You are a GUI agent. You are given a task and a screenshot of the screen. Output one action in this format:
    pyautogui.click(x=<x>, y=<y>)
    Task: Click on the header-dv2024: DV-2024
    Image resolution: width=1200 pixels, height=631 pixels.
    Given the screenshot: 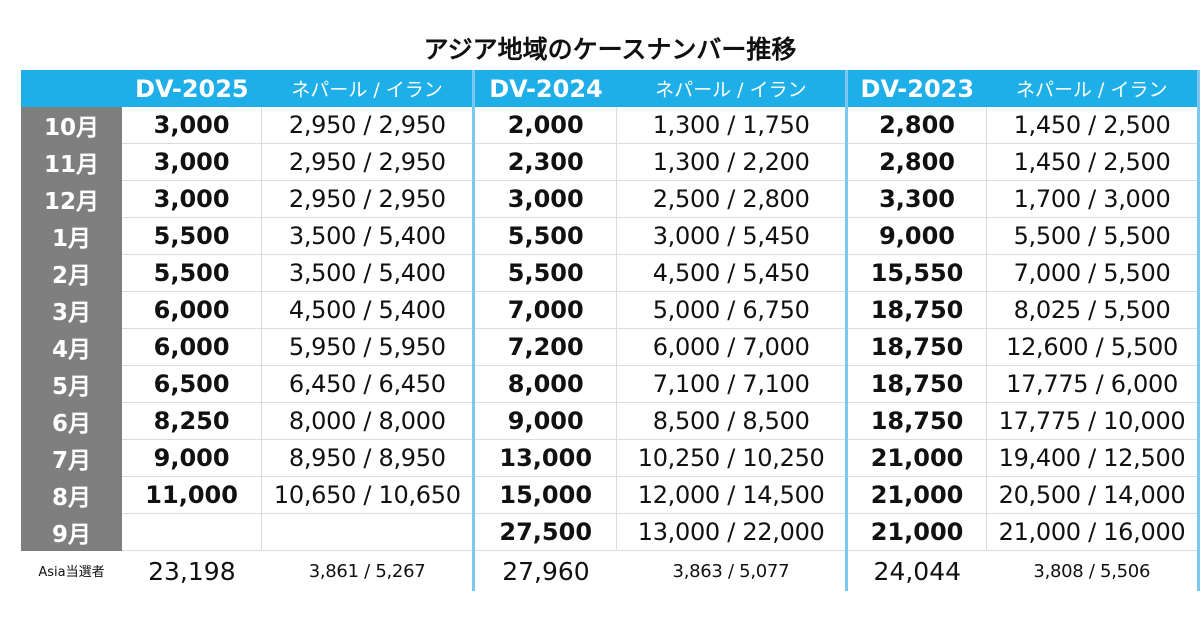 What is the action you would take?
    pyautogui.click(x=544, y=88)
    